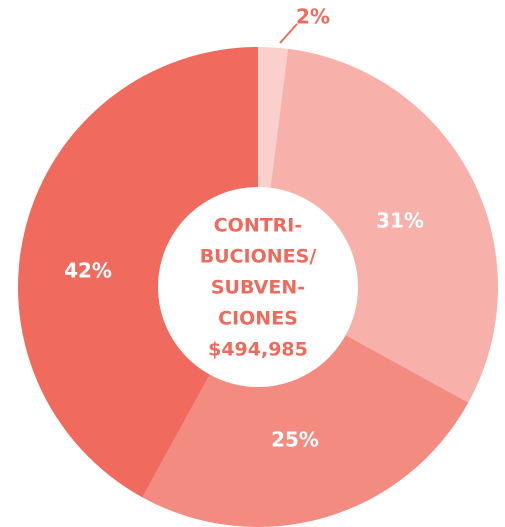 The height and width of the screenshot is (527, 505). Describe the element at coordinates (288, 33) in the screenshot. I see `leader-line` at that location.